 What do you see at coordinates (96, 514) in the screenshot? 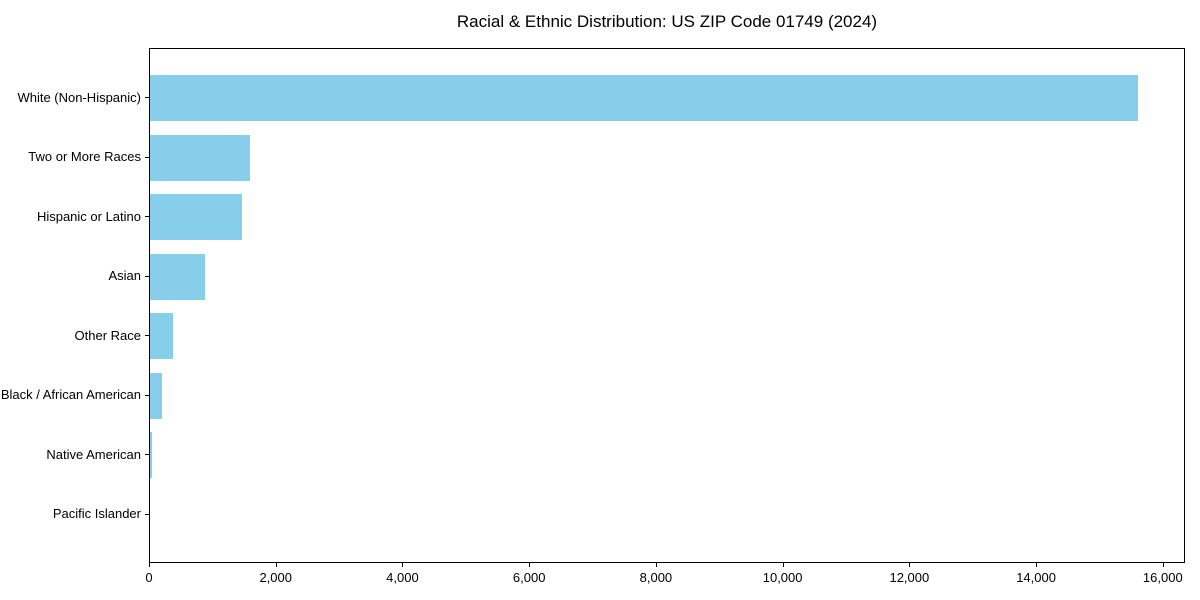
I see `y-tick-label: Pacific Islander` at bounding box center [96, 514].